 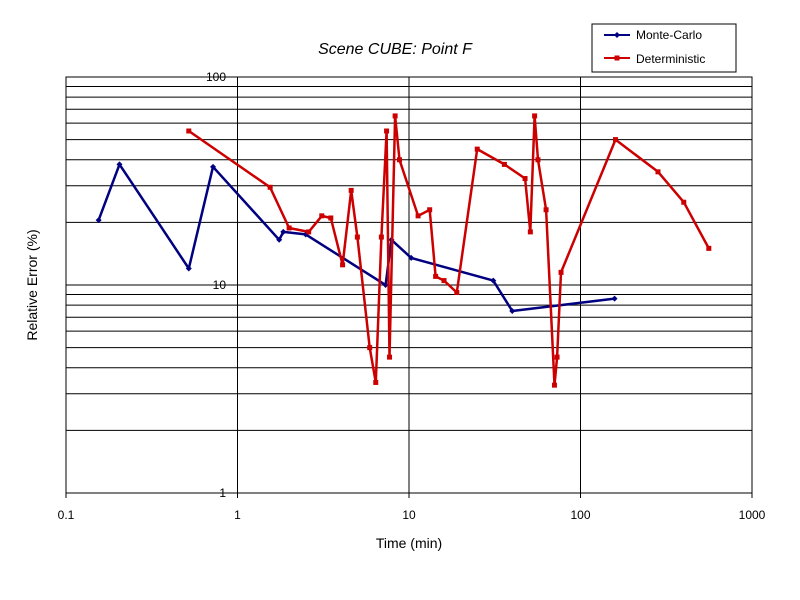 I want to click on legend-label-deterministic: Deterministic, so click(x=670, y=59).